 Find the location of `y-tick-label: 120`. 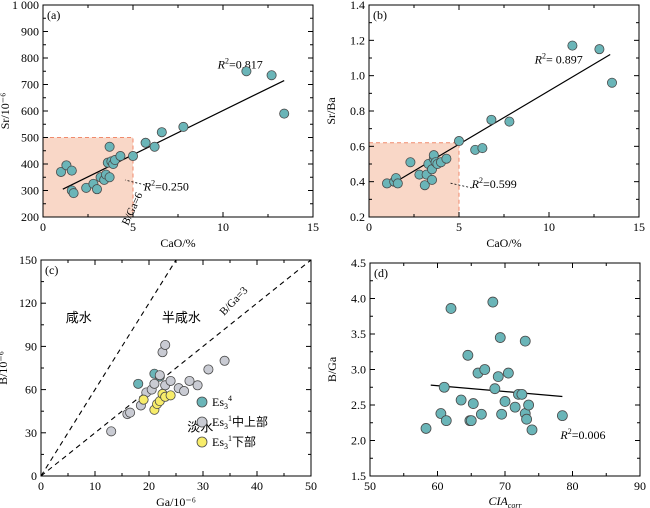

y-tick-label: 120 is located at coordinates (28, 303).